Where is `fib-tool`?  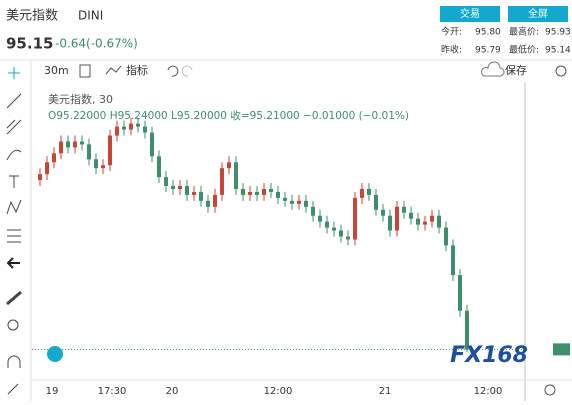
fib-tool is located at coordinates (14, 127).